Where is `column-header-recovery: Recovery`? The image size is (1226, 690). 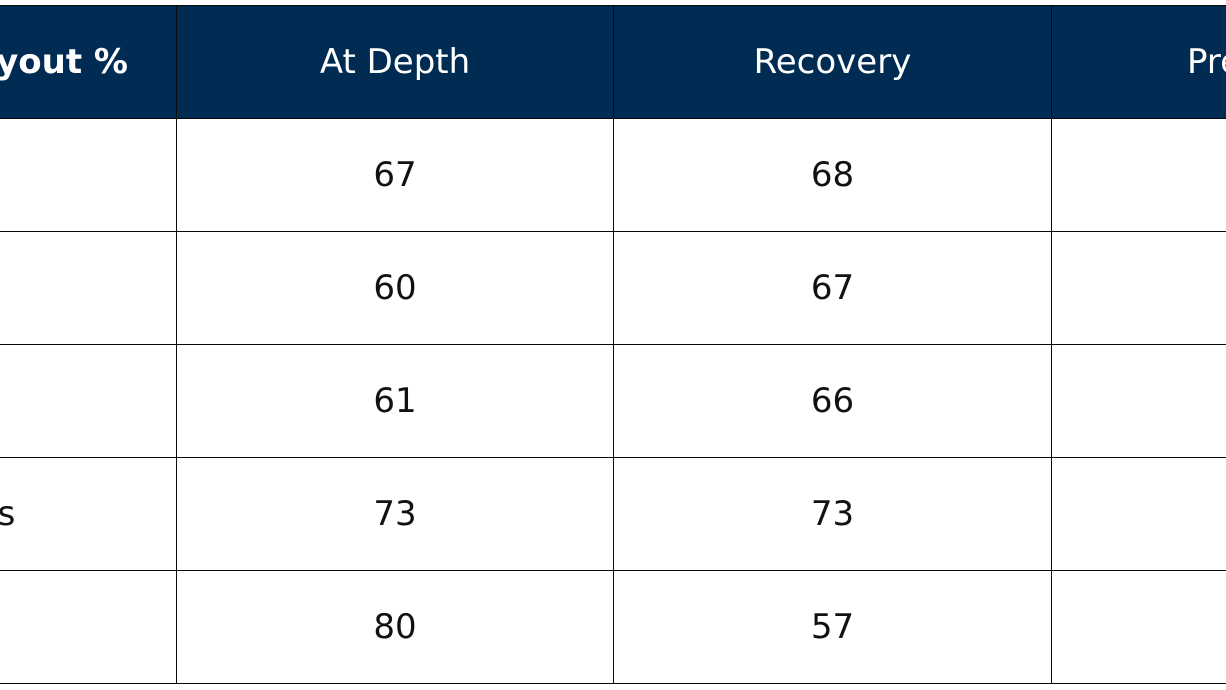 column-header-recovery: Recovery is located at coordinates (832, 62).